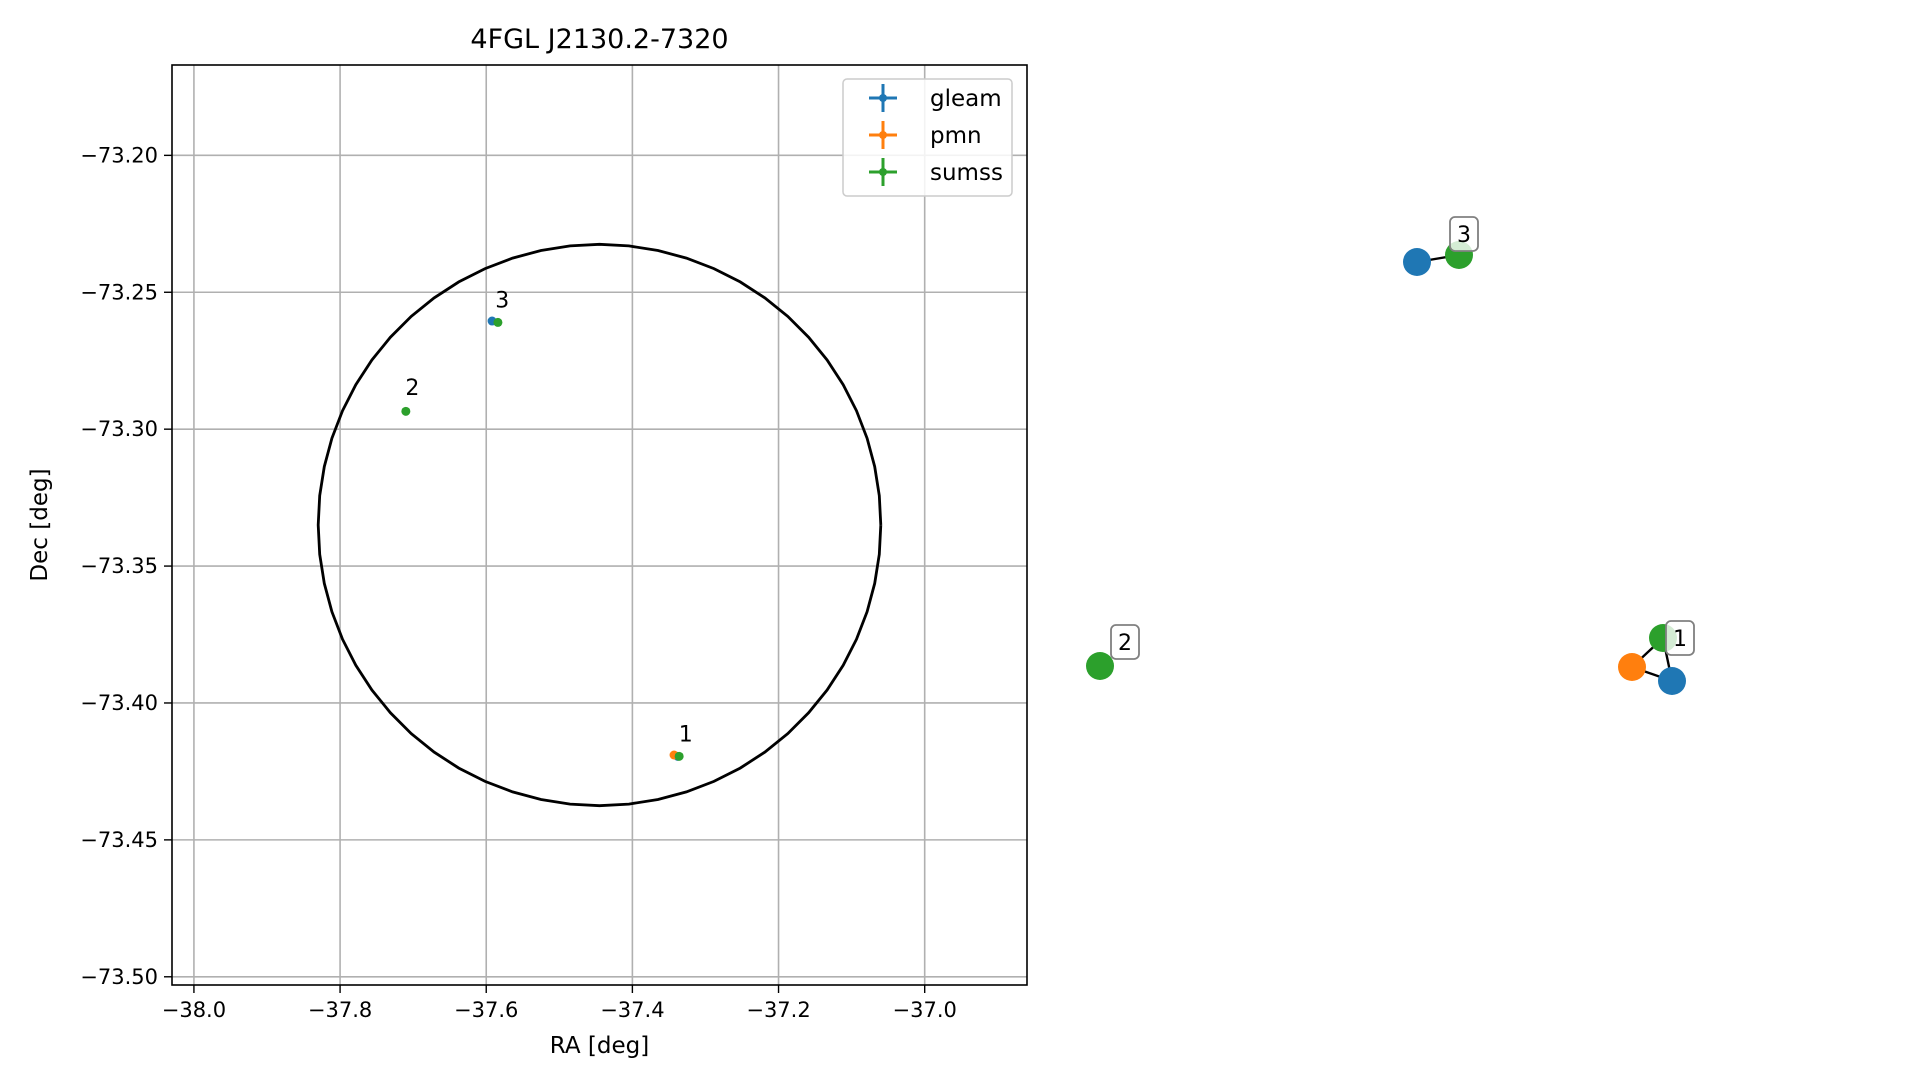  I want to click on y-tick-label: −73.20, so click(119, 155).